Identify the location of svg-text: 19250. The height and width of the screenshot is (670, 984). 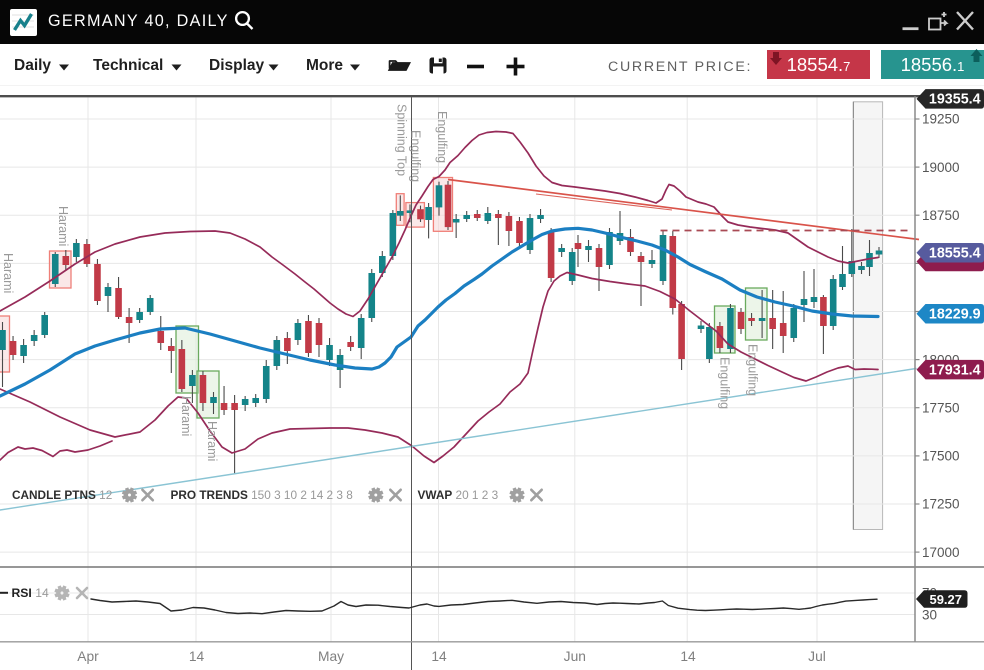
(941, 119).